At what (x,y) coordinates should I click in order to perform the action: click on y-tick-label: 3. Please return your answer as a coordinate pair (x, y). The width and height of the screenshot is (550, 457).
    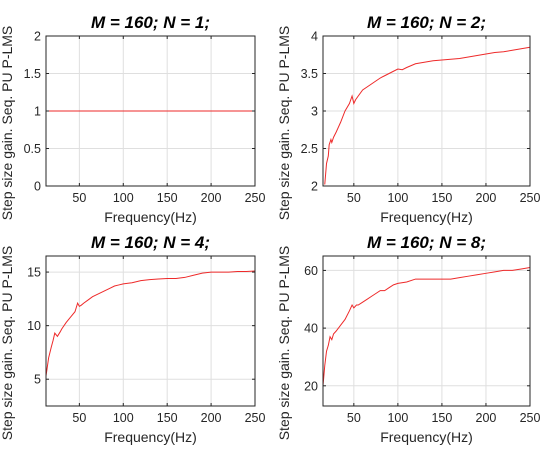
    Looking at the image, I should click on (314, 112).